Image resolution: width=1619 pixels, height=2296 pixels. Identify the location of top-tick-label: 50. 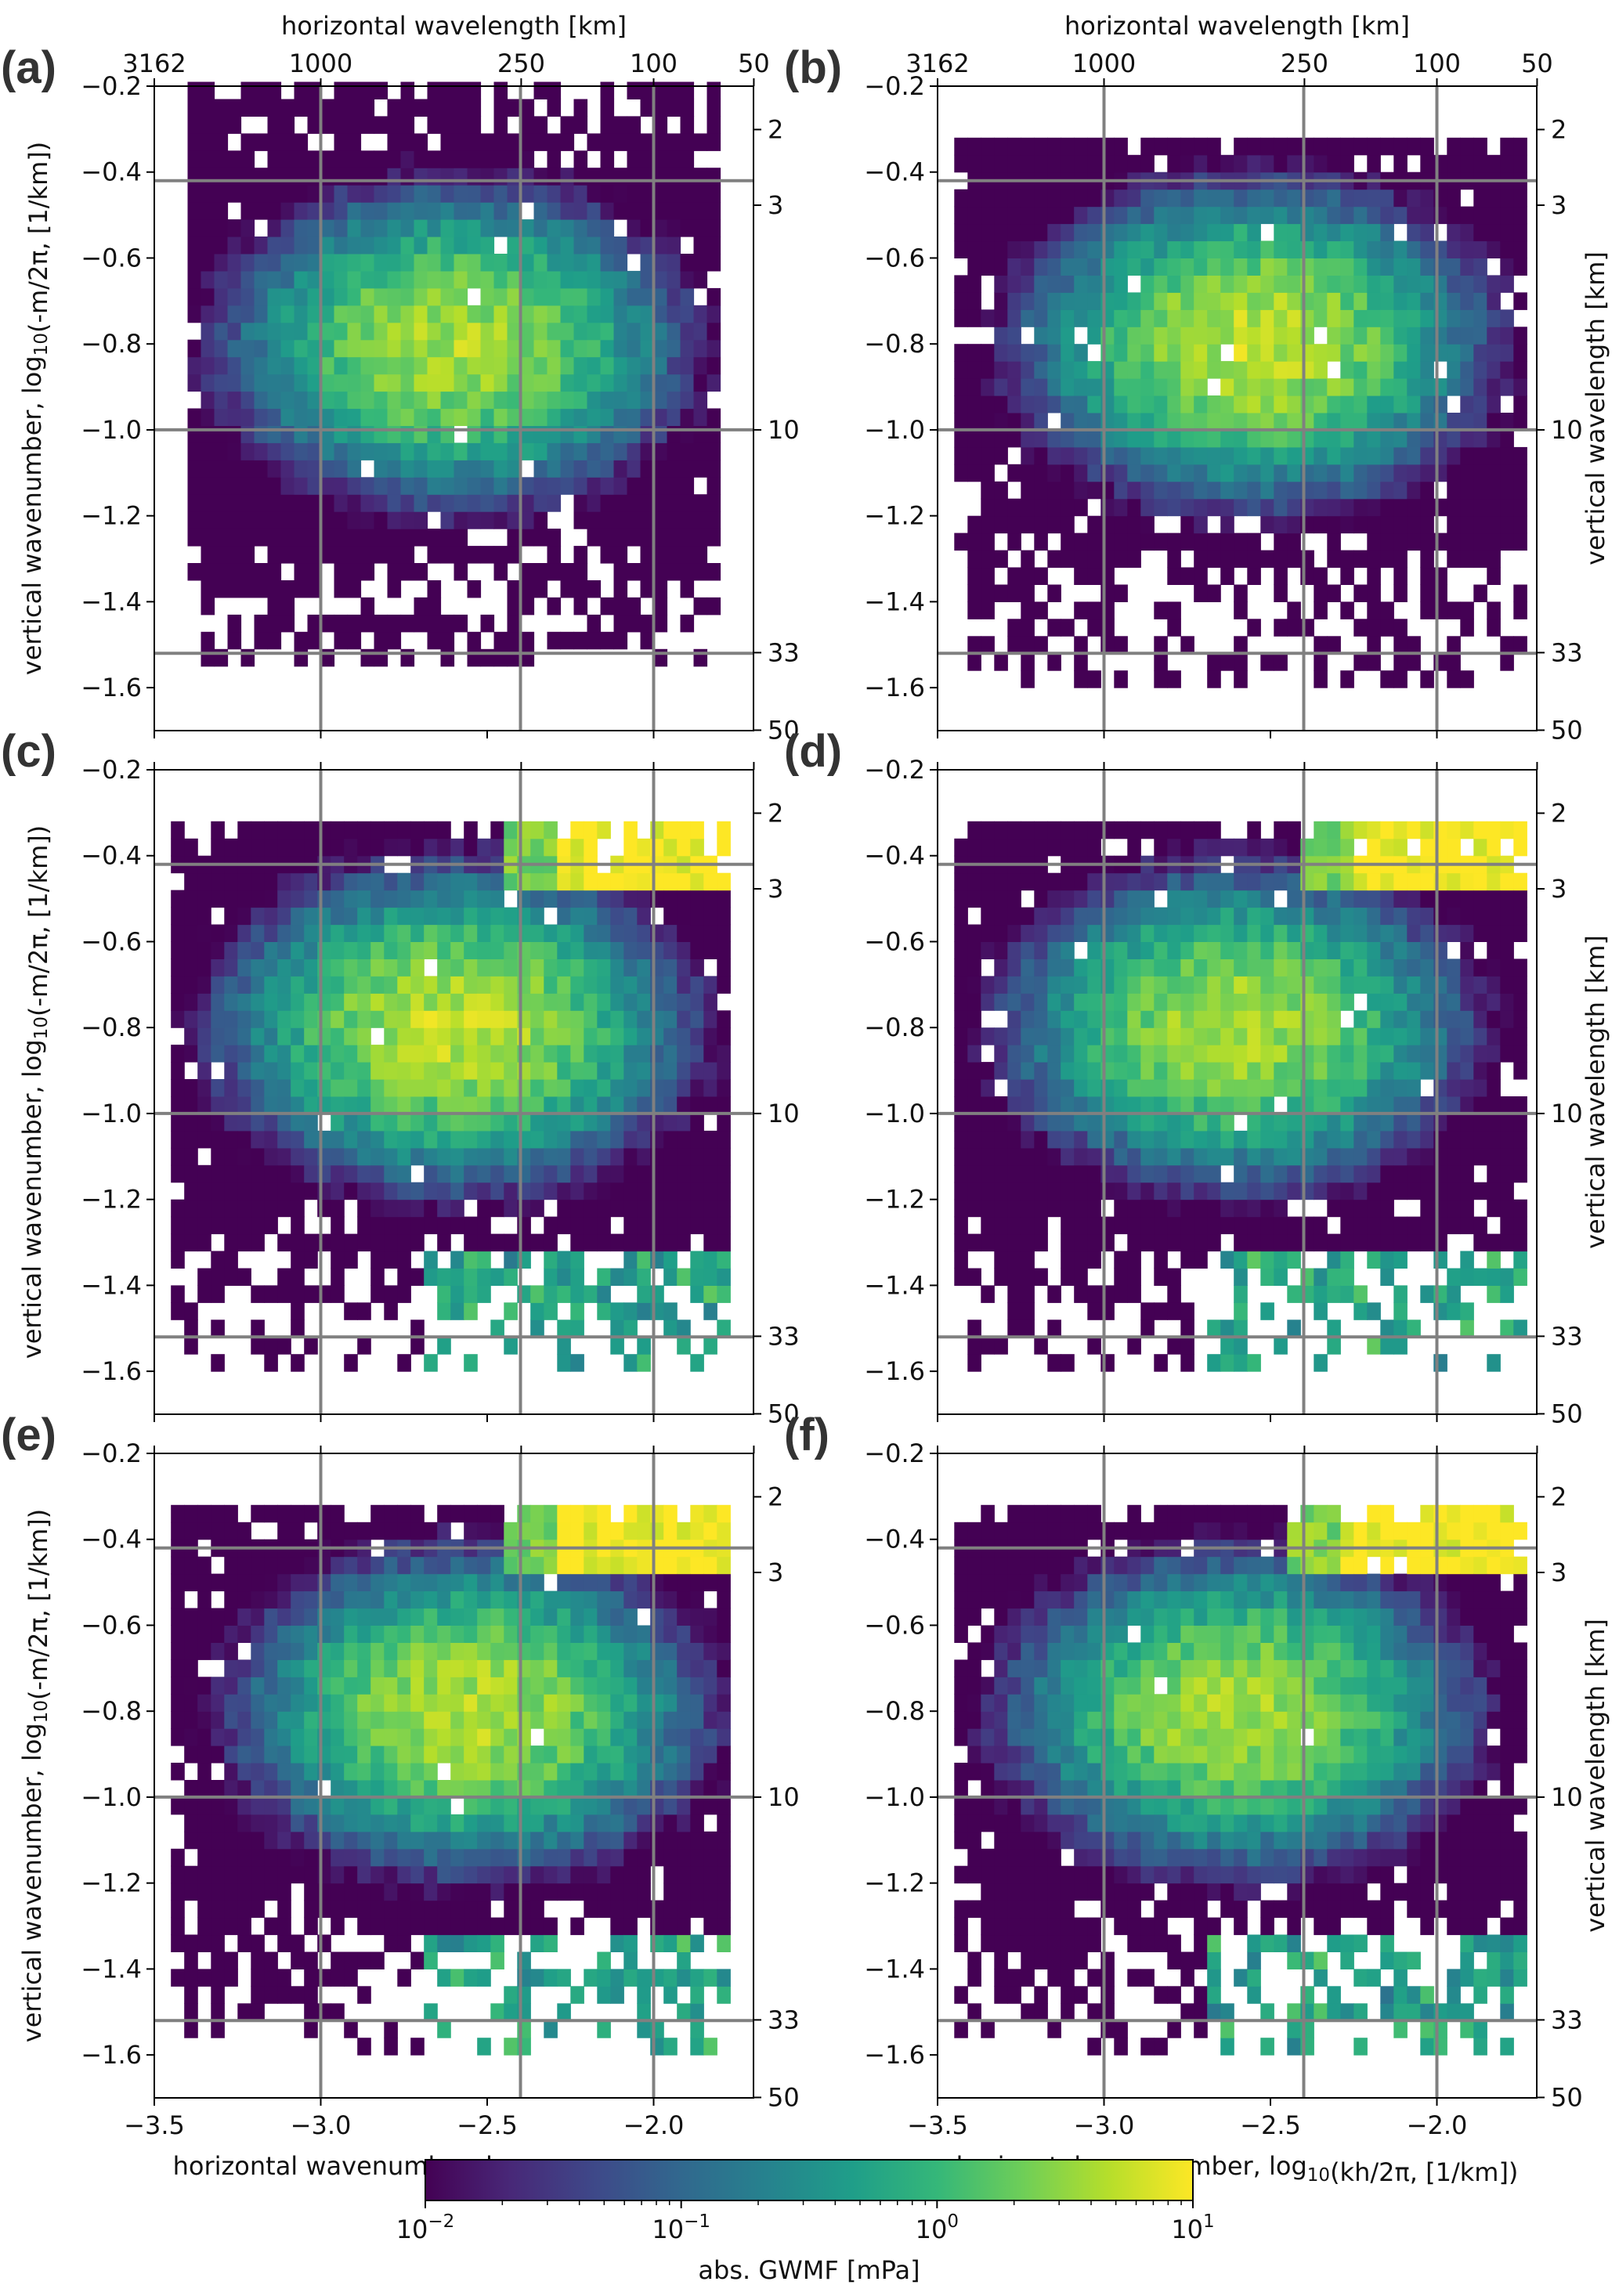
(754, 63).